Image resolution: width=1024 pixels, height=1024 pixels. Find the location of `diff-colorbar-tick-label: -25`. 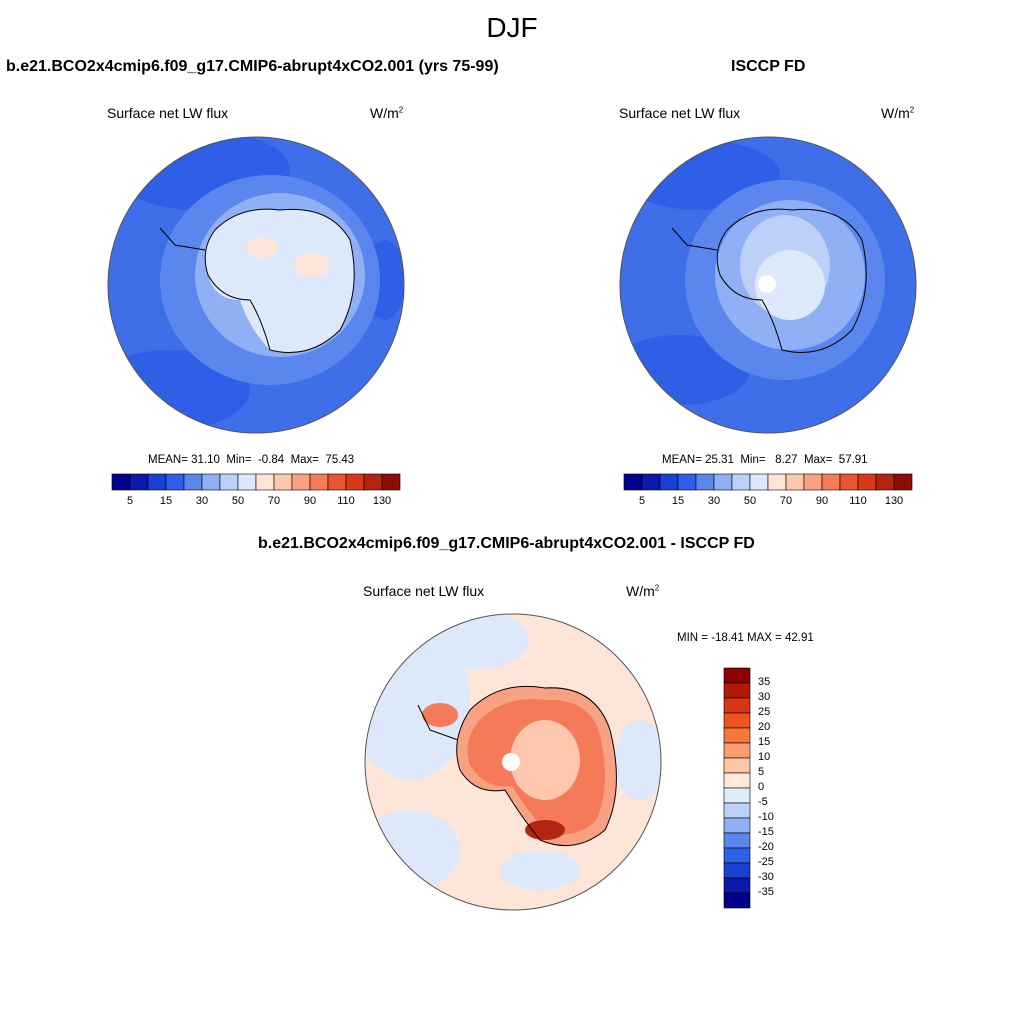

diff-colorbar-tick-label: -25 is located at coordinates (766, 862).